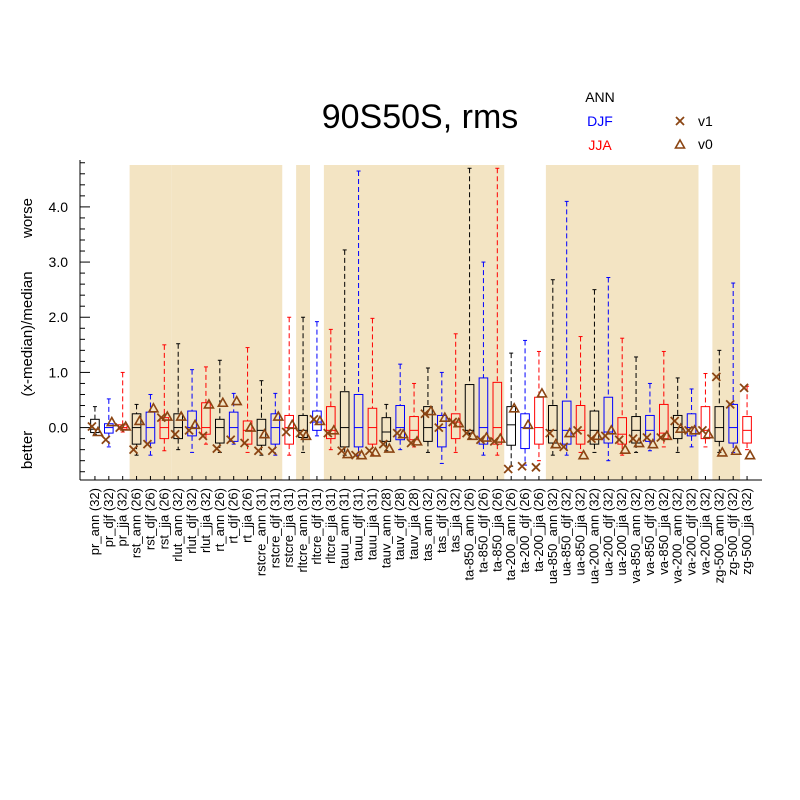 This screenshot has width=800, height=800. What do you see at coordinates (621, 531) in the screenshot?
I see `x-tick-label-38: ua-200_jja (32)` at bounding box center [621, 531].